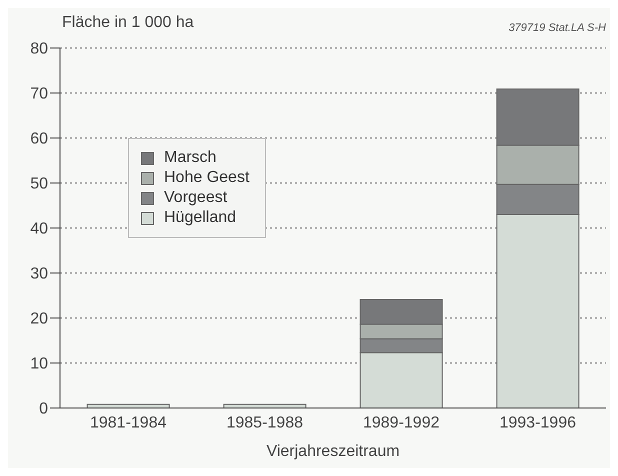 The width and height of the screenshot is (618, 476). I want to click on y-tick-label: 20, so click(39, 319).